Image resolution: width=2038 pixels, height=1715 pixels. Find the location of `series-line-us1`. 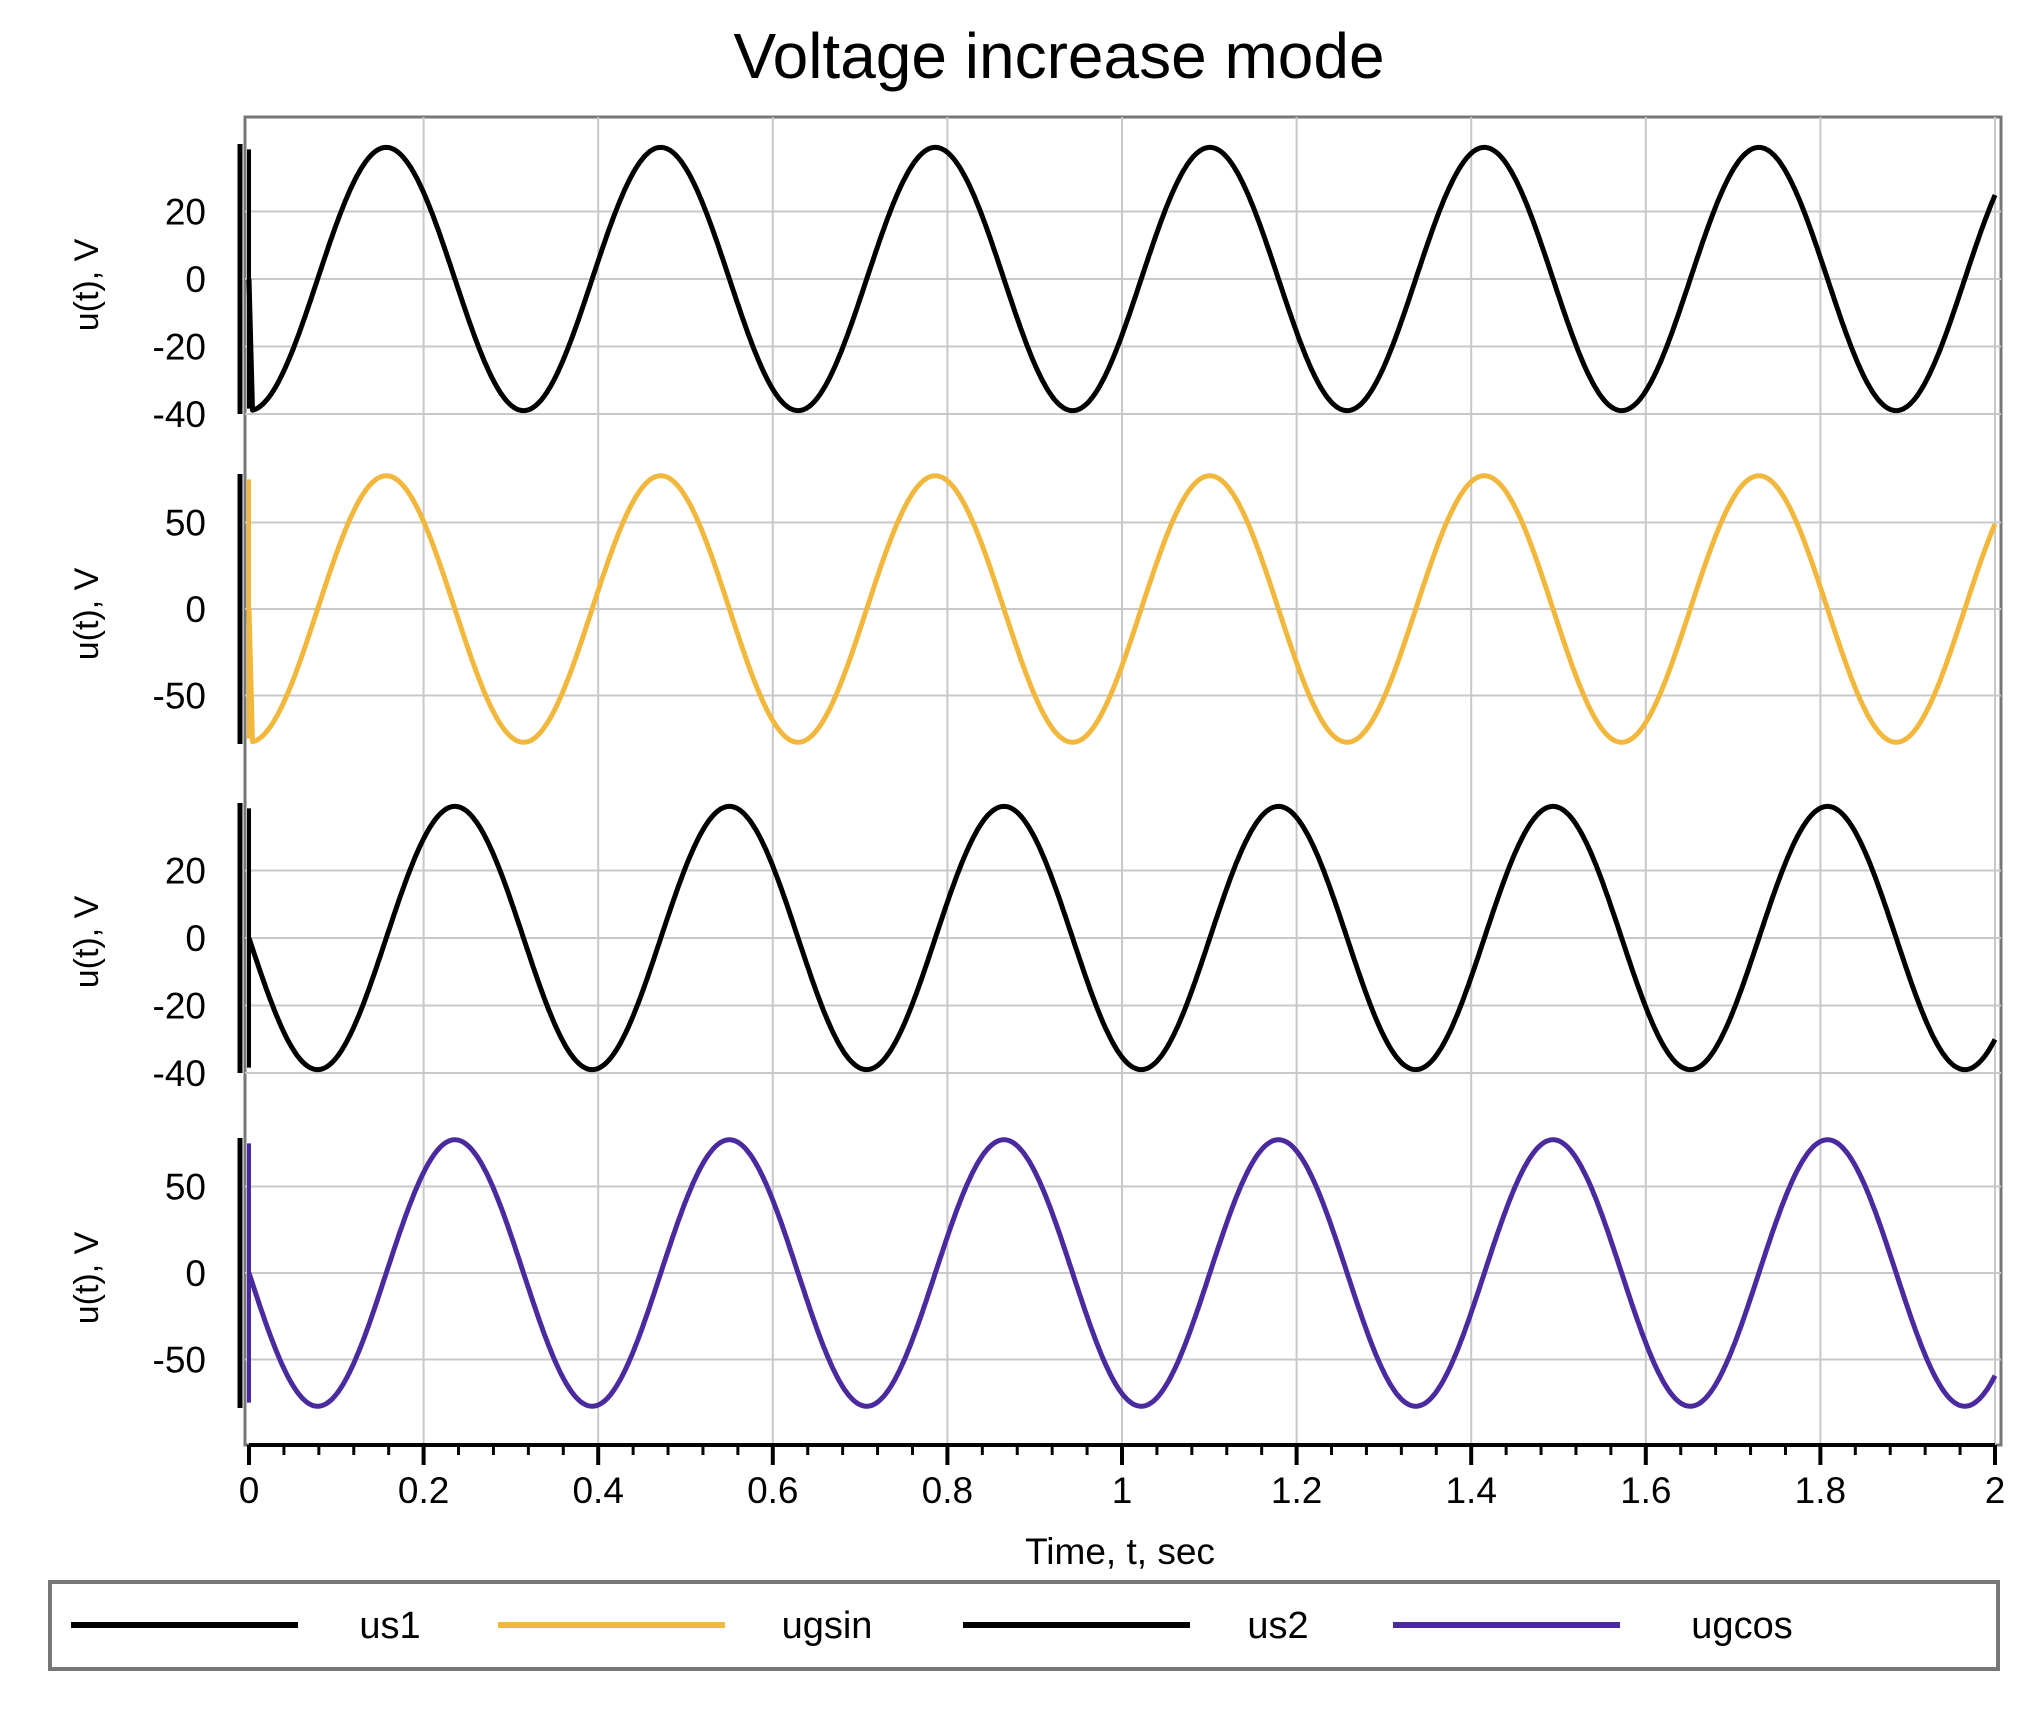

series-line-us1 is located at coordinates (1122, 279).